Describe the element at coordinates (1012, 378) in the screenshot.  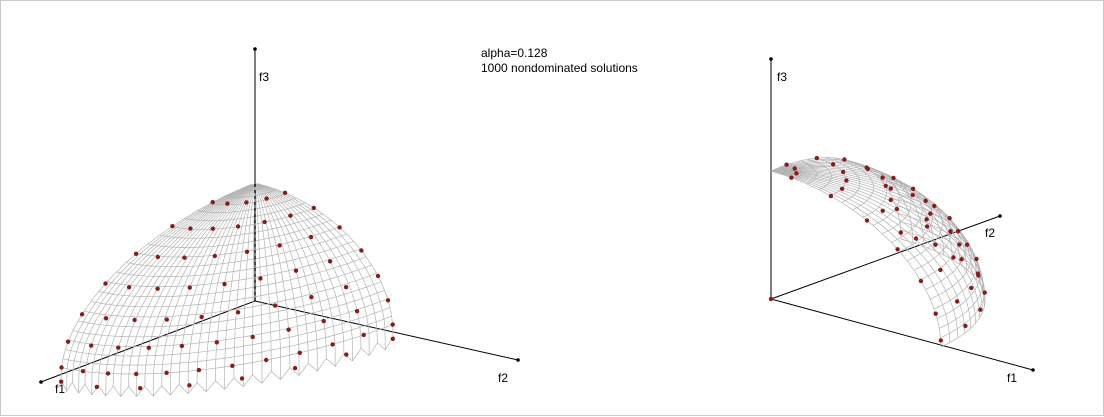
I see `right-f1-label: f1` at that location.